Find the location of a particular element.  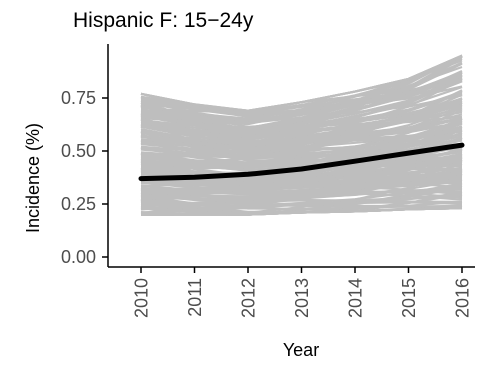

x-tick-label: 2010 is located at coordinates (142, 298).